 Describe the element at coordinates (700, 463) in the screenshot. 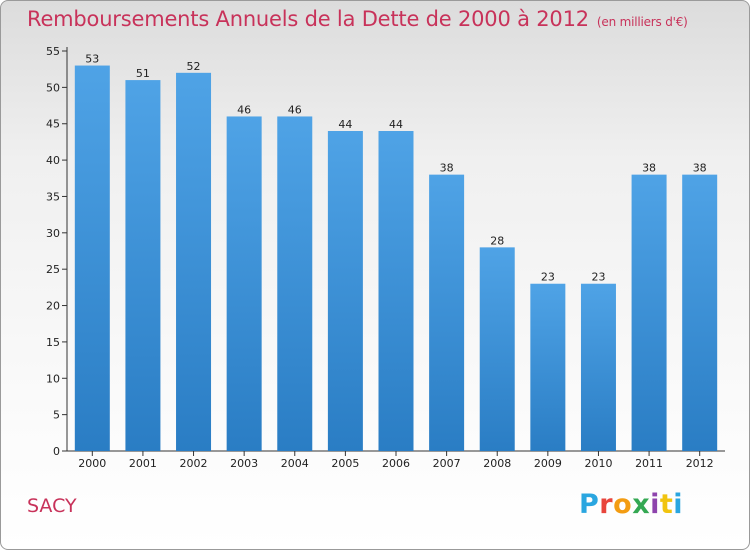

I see `x-tick-label: 2012` at that location.